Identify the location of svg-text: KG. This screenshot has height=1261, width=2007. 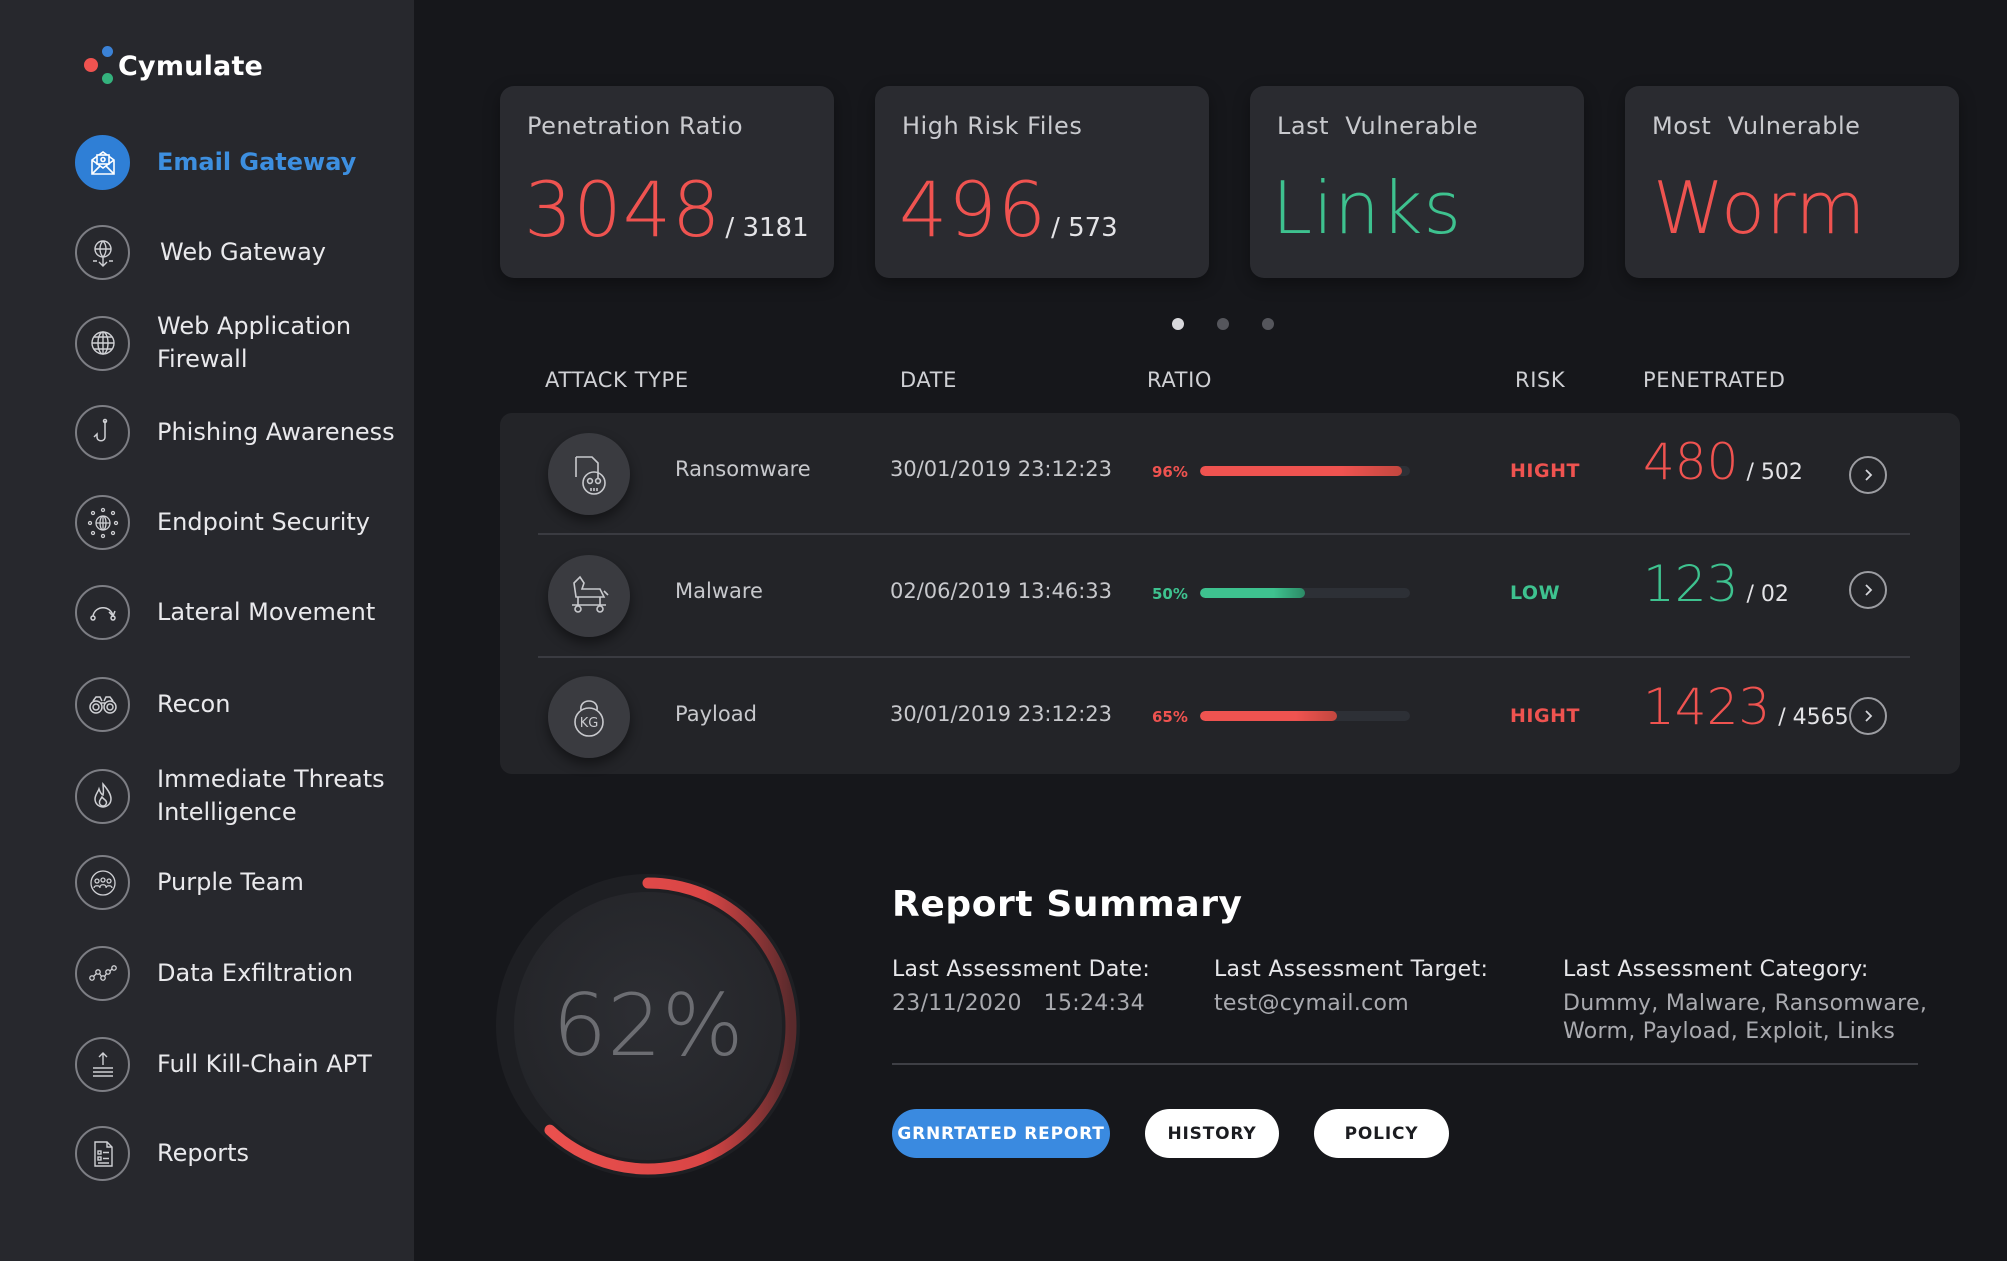
(589, 723).